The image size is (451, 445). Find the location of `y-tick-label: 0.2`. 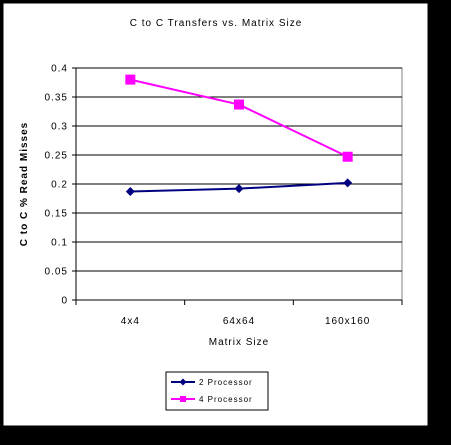

y-tick-label: 0.2 is located at coordinates (59, 185).